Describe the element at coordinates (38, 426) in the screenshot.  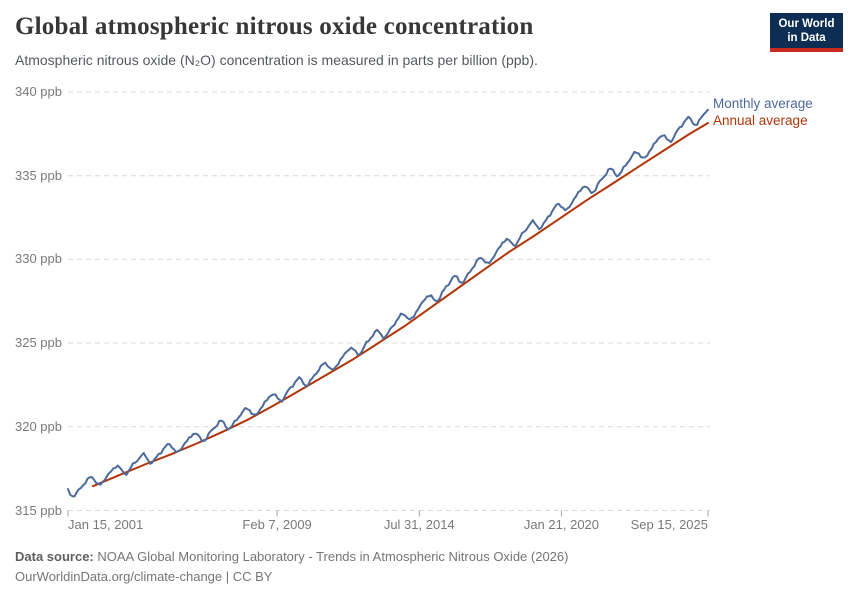
I see `y-axis-label: 320 ppb` at that location.